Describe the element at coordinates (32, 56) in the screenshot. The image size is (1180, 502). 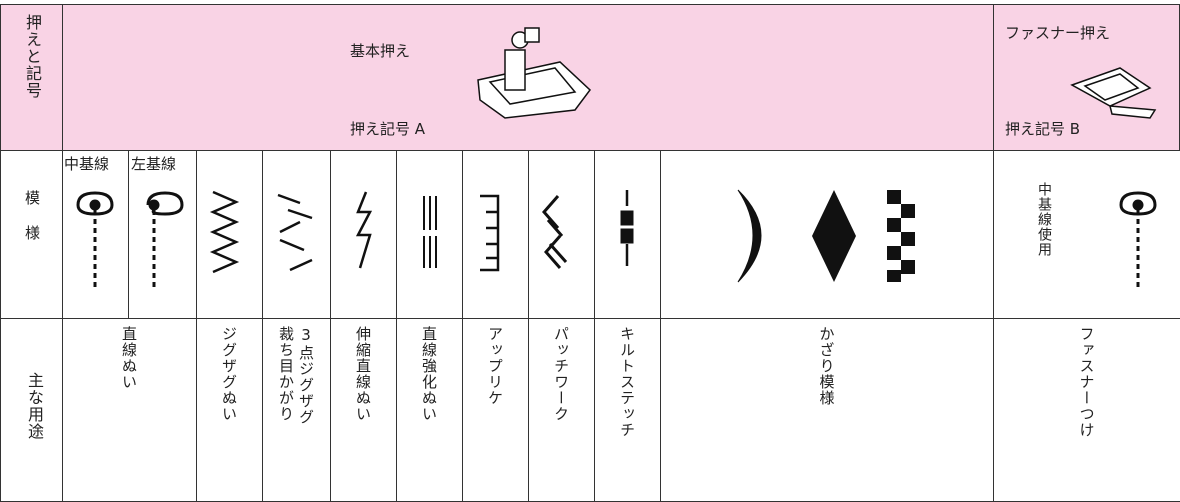
I see `header-label: 押えと記号` at that location.